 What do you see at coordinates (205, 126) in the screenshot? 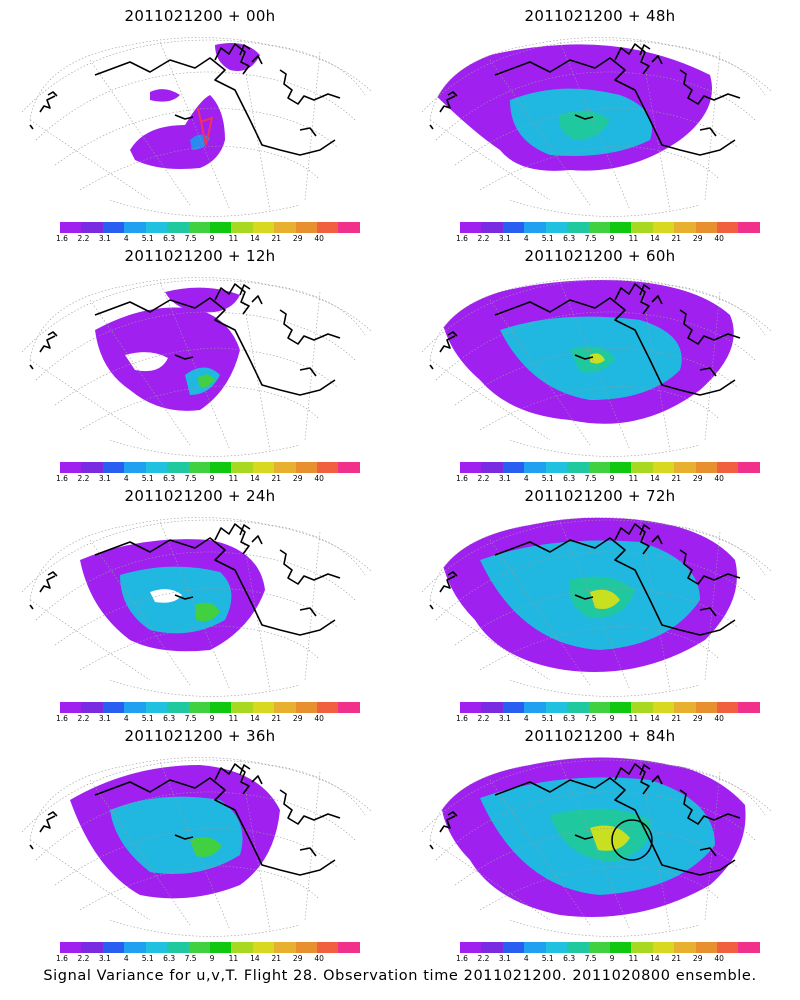
I see `flight-track` at bounding box center [205, 126].